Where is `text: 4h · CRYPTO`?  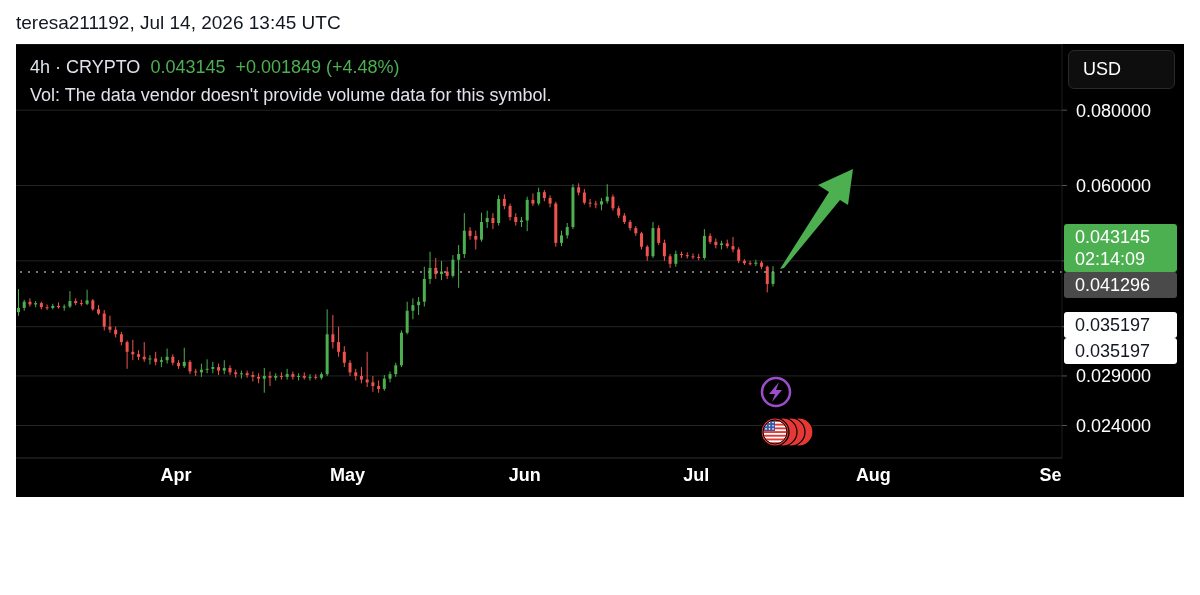 text: 4h · CRYPTO is located at coordinates (85, 67).